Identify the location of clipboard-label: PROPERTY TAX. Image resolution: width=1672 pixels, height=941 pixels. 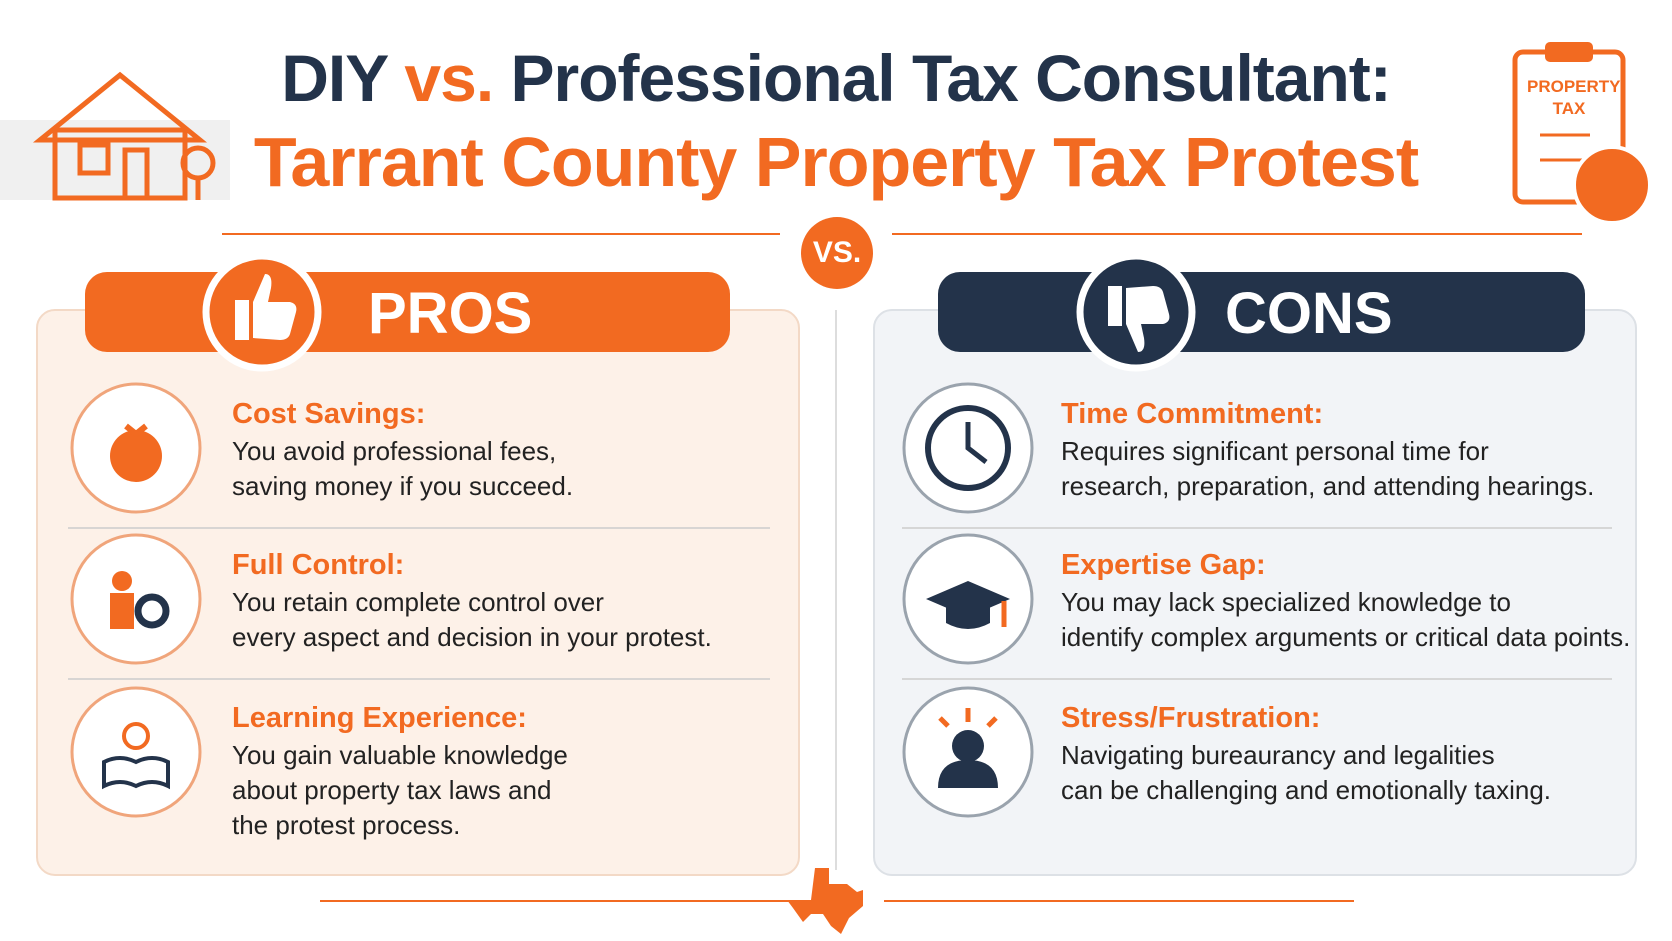
(1574, 98).